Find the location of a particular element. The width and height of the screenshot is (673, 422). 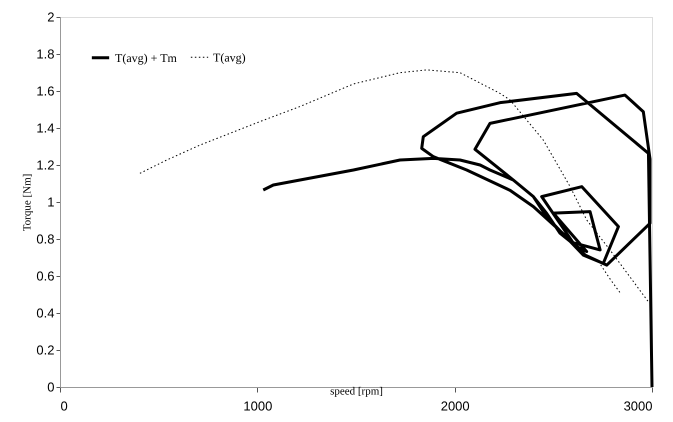

x-tick-label: 2000 is located at coordinates (455, 406).